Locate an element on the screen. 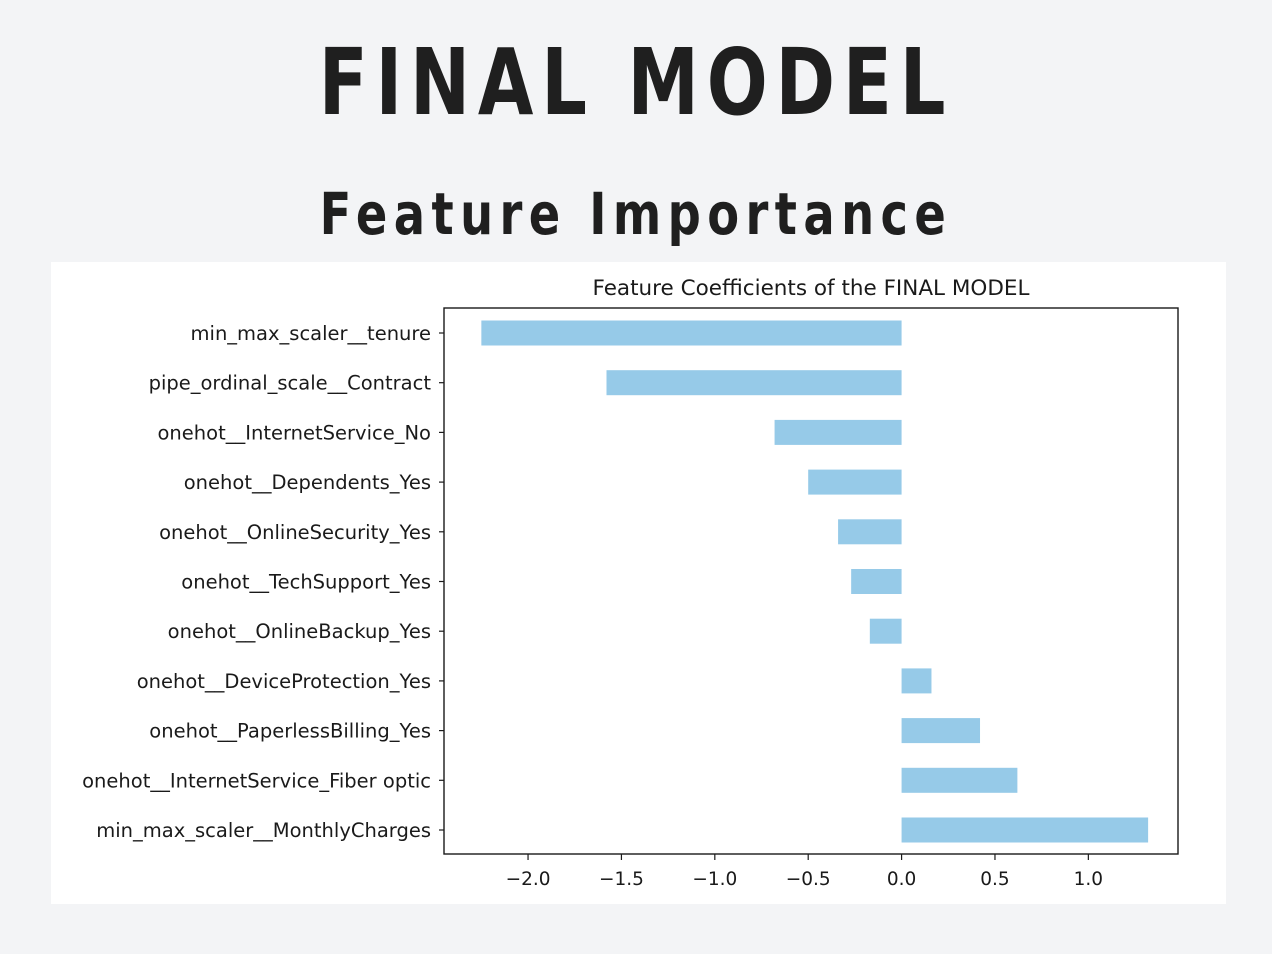 The height and width of the screenshot is (954, 1272). bar-onehot__PaperlessBilling_Yes is located at coordinates (941, 731).